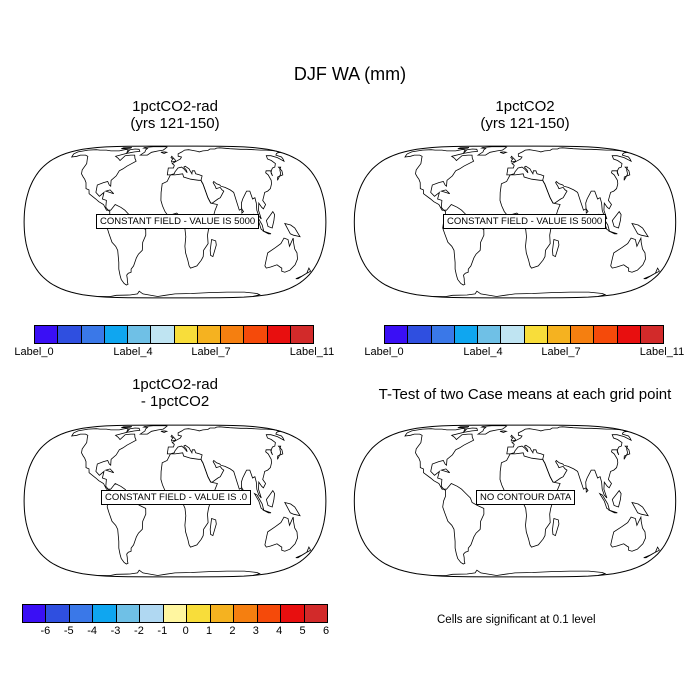 The image size is (700, 700). I want to click on cbar2-label-11: Label_11, so click(662, 352).